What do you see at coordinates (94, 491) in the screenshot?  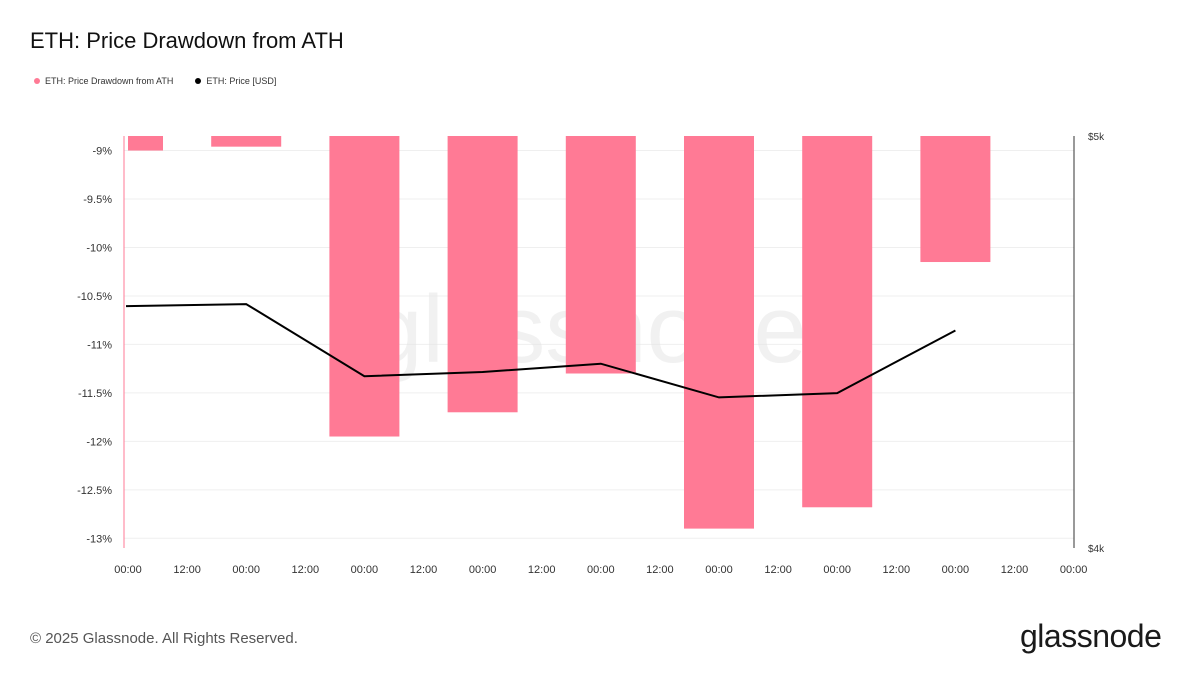 I see `left-tick-label: -12.5%` at bounding box center [94, 491].